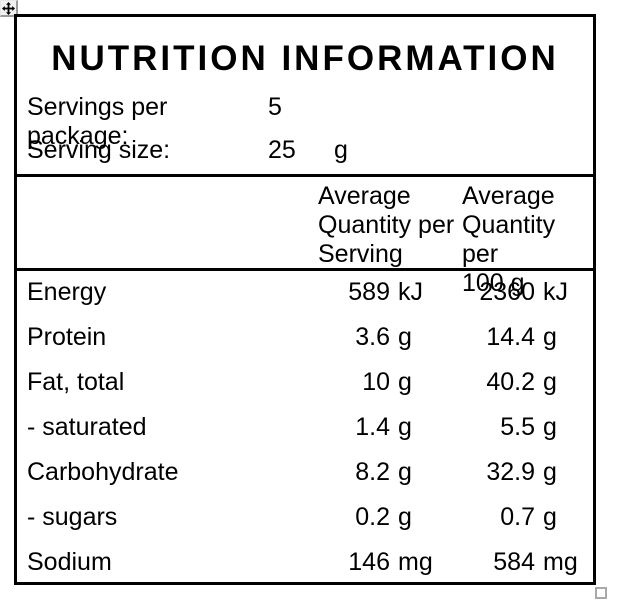 This screenshot has width=620, height=608. Describe the element at coordinates (410, 292) in the screenshot. I see `per-serving-unit: kJ` at that location.